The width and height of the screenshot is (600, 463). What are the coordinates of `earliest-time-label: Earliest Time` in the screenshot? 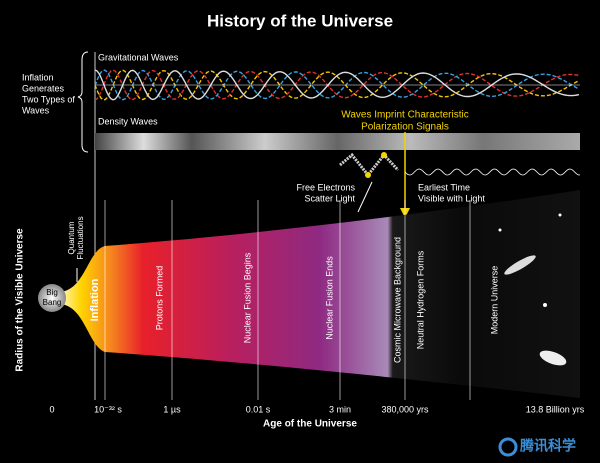 It's located at (444, 187).